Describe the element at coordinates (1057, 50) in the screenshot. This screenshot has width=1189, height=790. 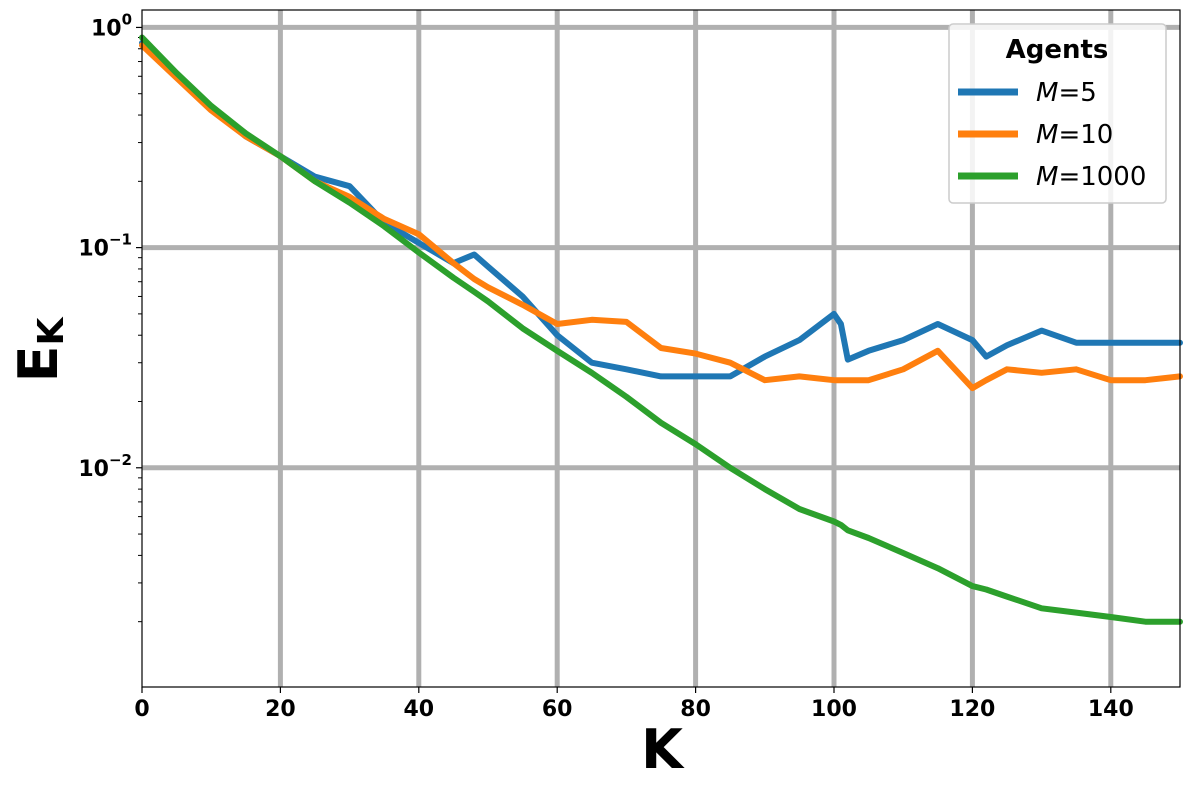
I see `legend-title: Agents` at that location.